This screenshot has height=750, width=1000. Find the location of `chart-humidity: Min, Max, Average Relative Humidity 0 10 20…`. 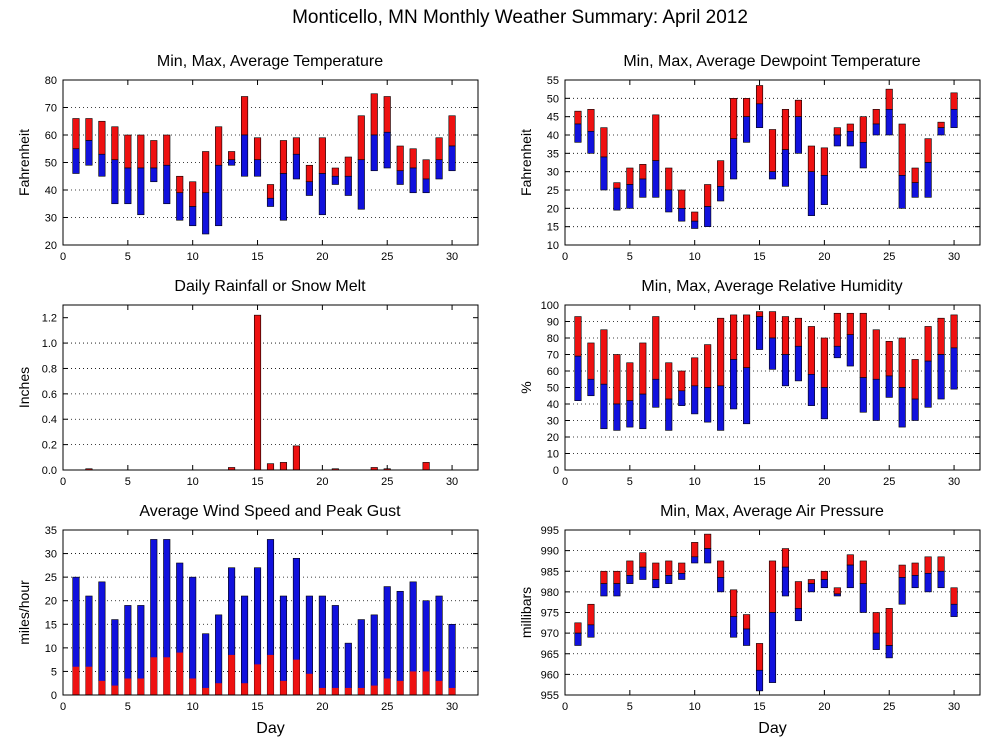

chart-humidity: Min, Max, Average Relative Humidity 0 10 20… is located at coordinates (749, 383).